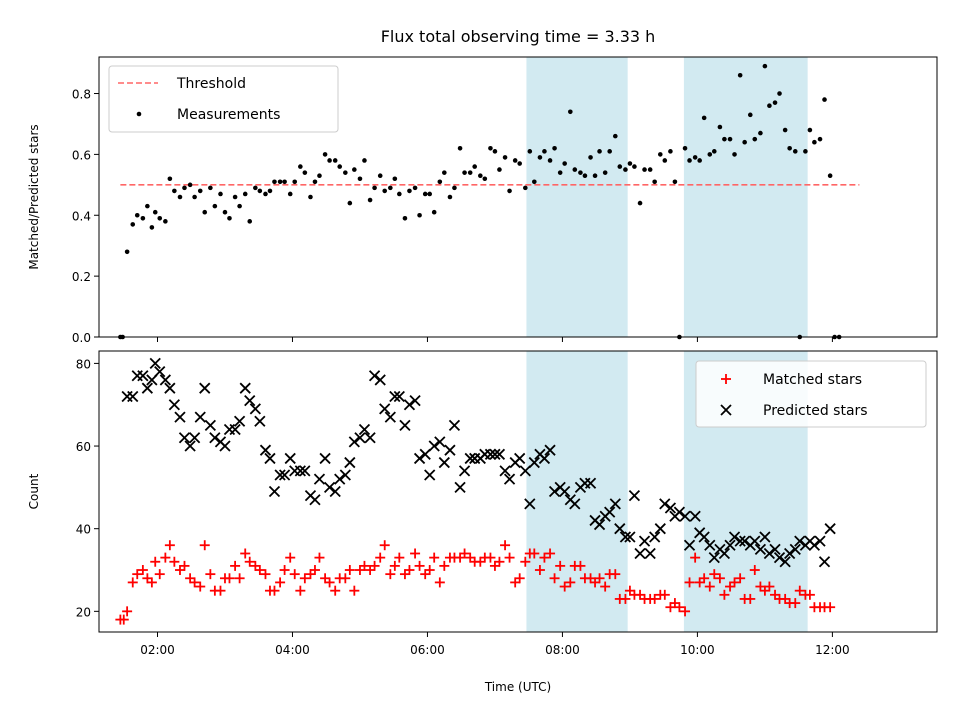 The width and height of the screenshot is (960, 720). What do you see at coordinates (83, 612) in the screenshot?
I see `y-tick-label: 20` at bounding box center [83, 612].